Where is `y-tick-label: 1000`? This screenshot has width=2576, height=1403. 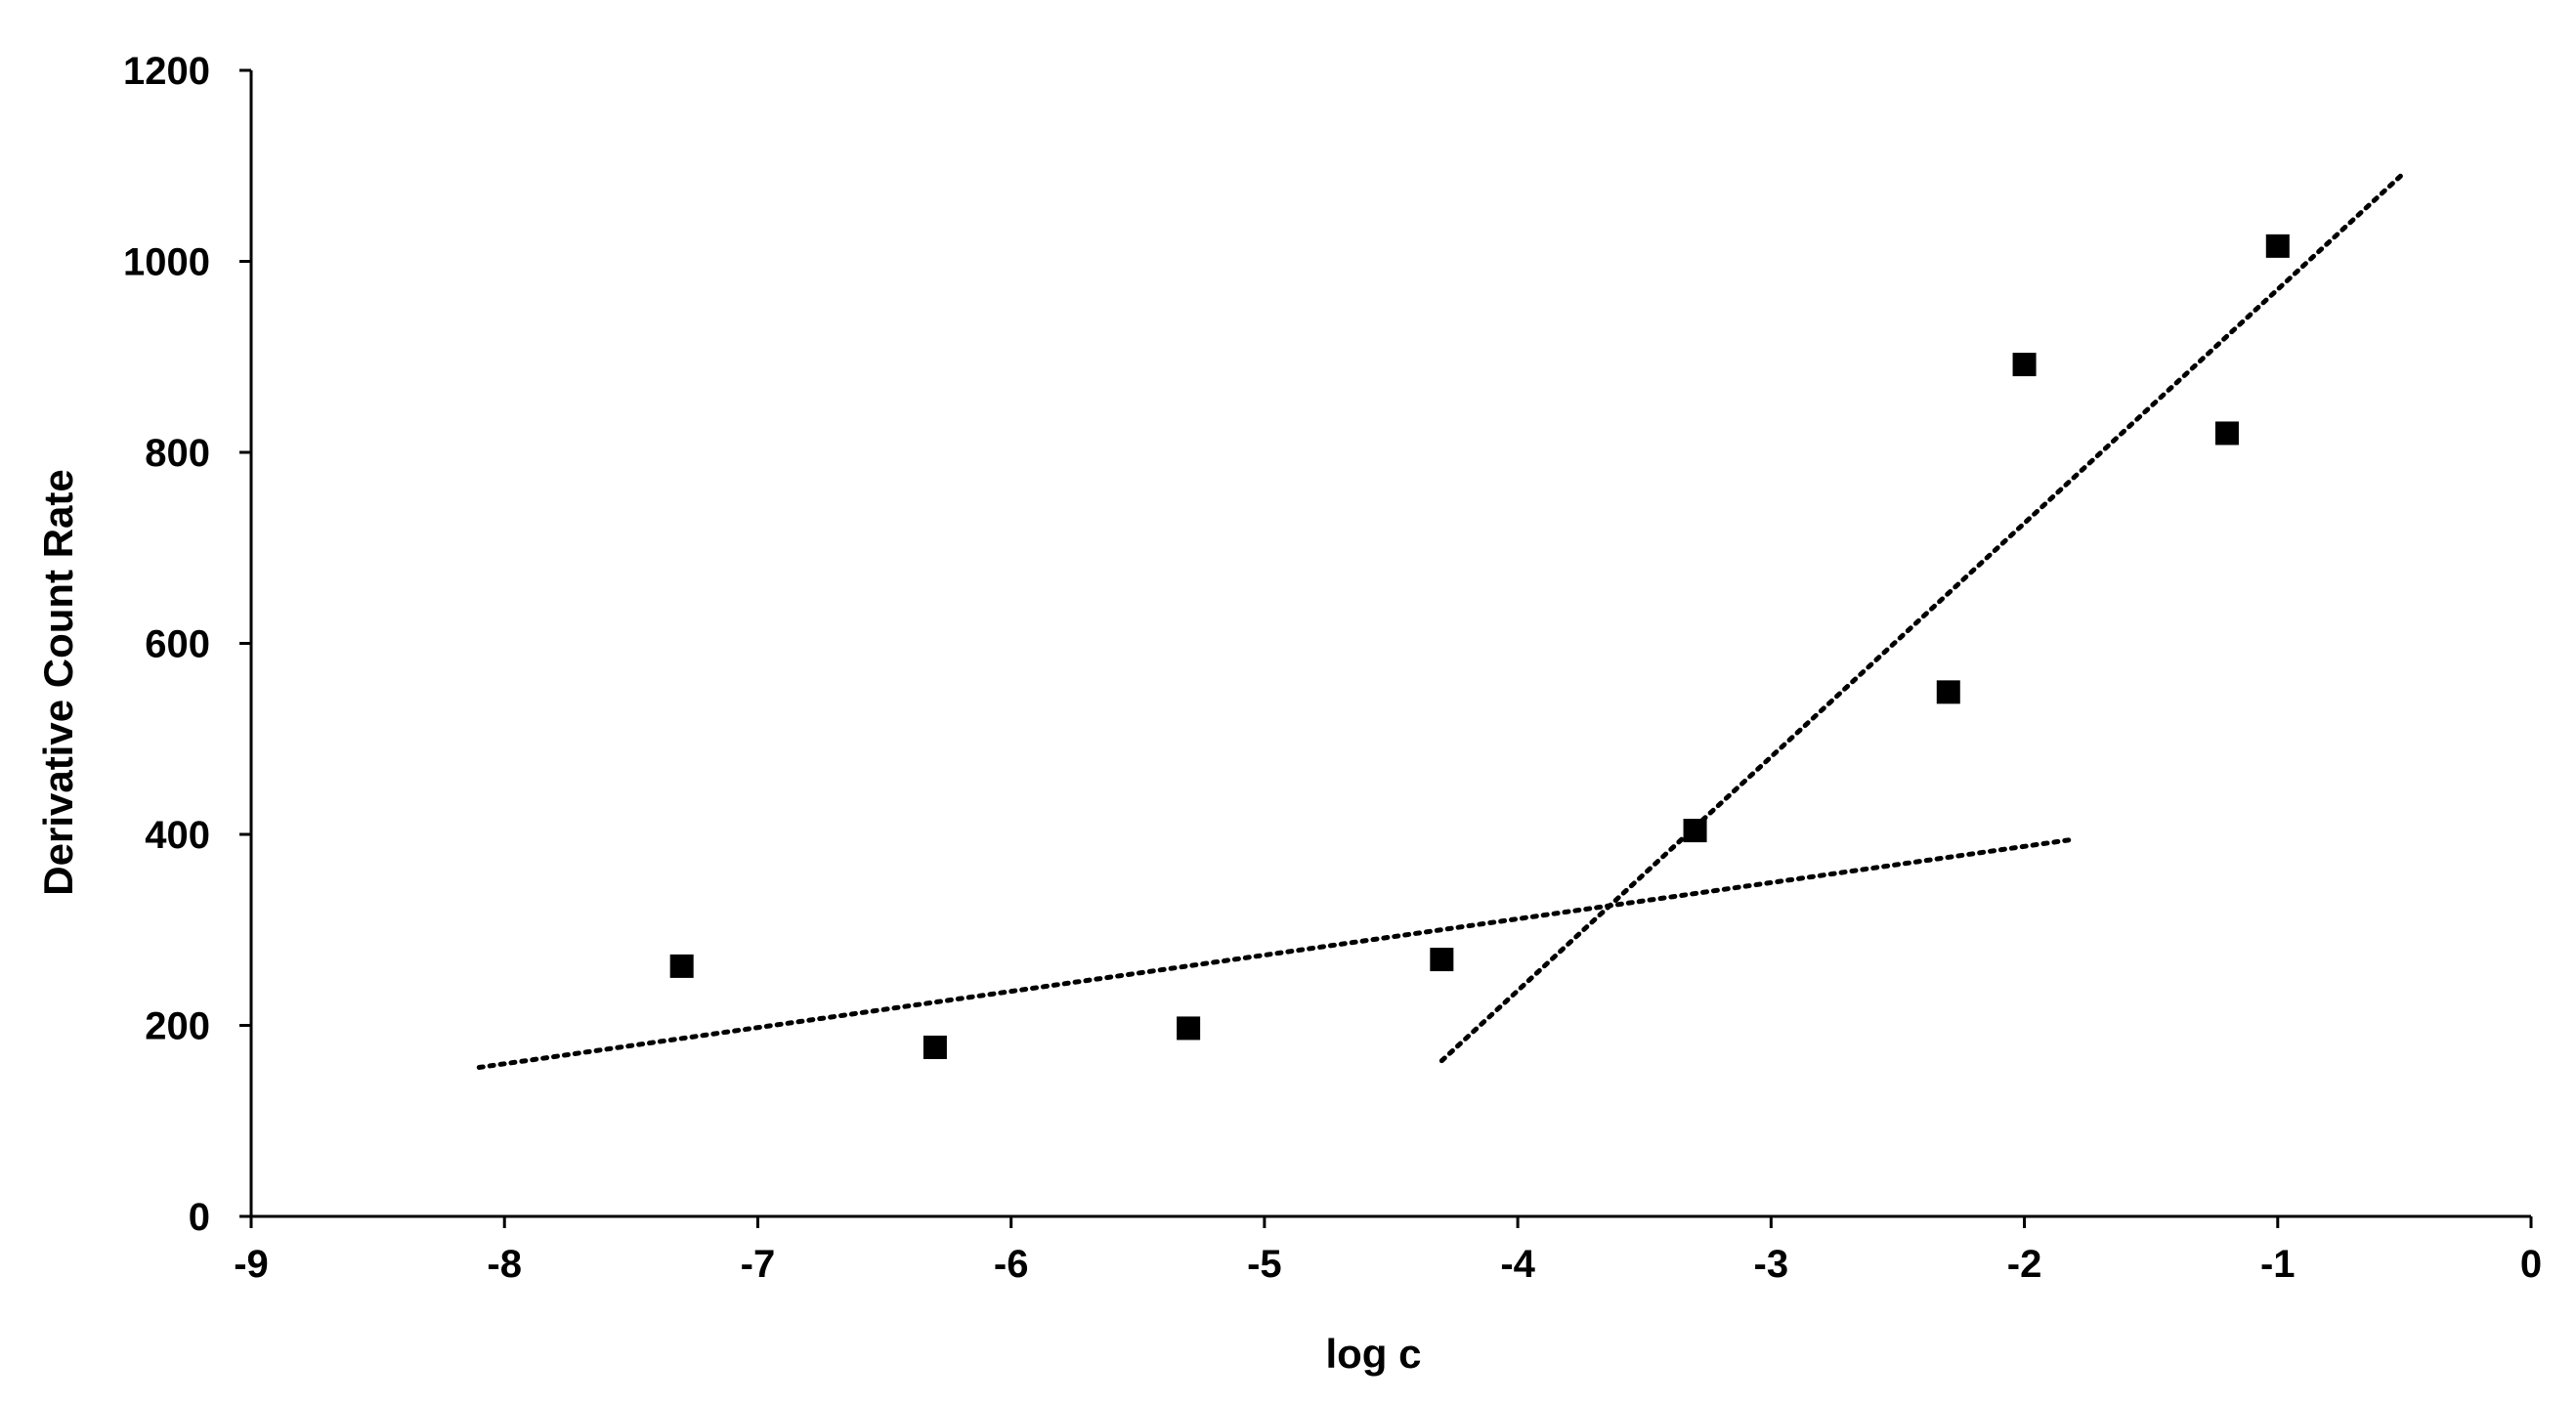 y-tick-label: 1000 is located at coordinates (166, 262).